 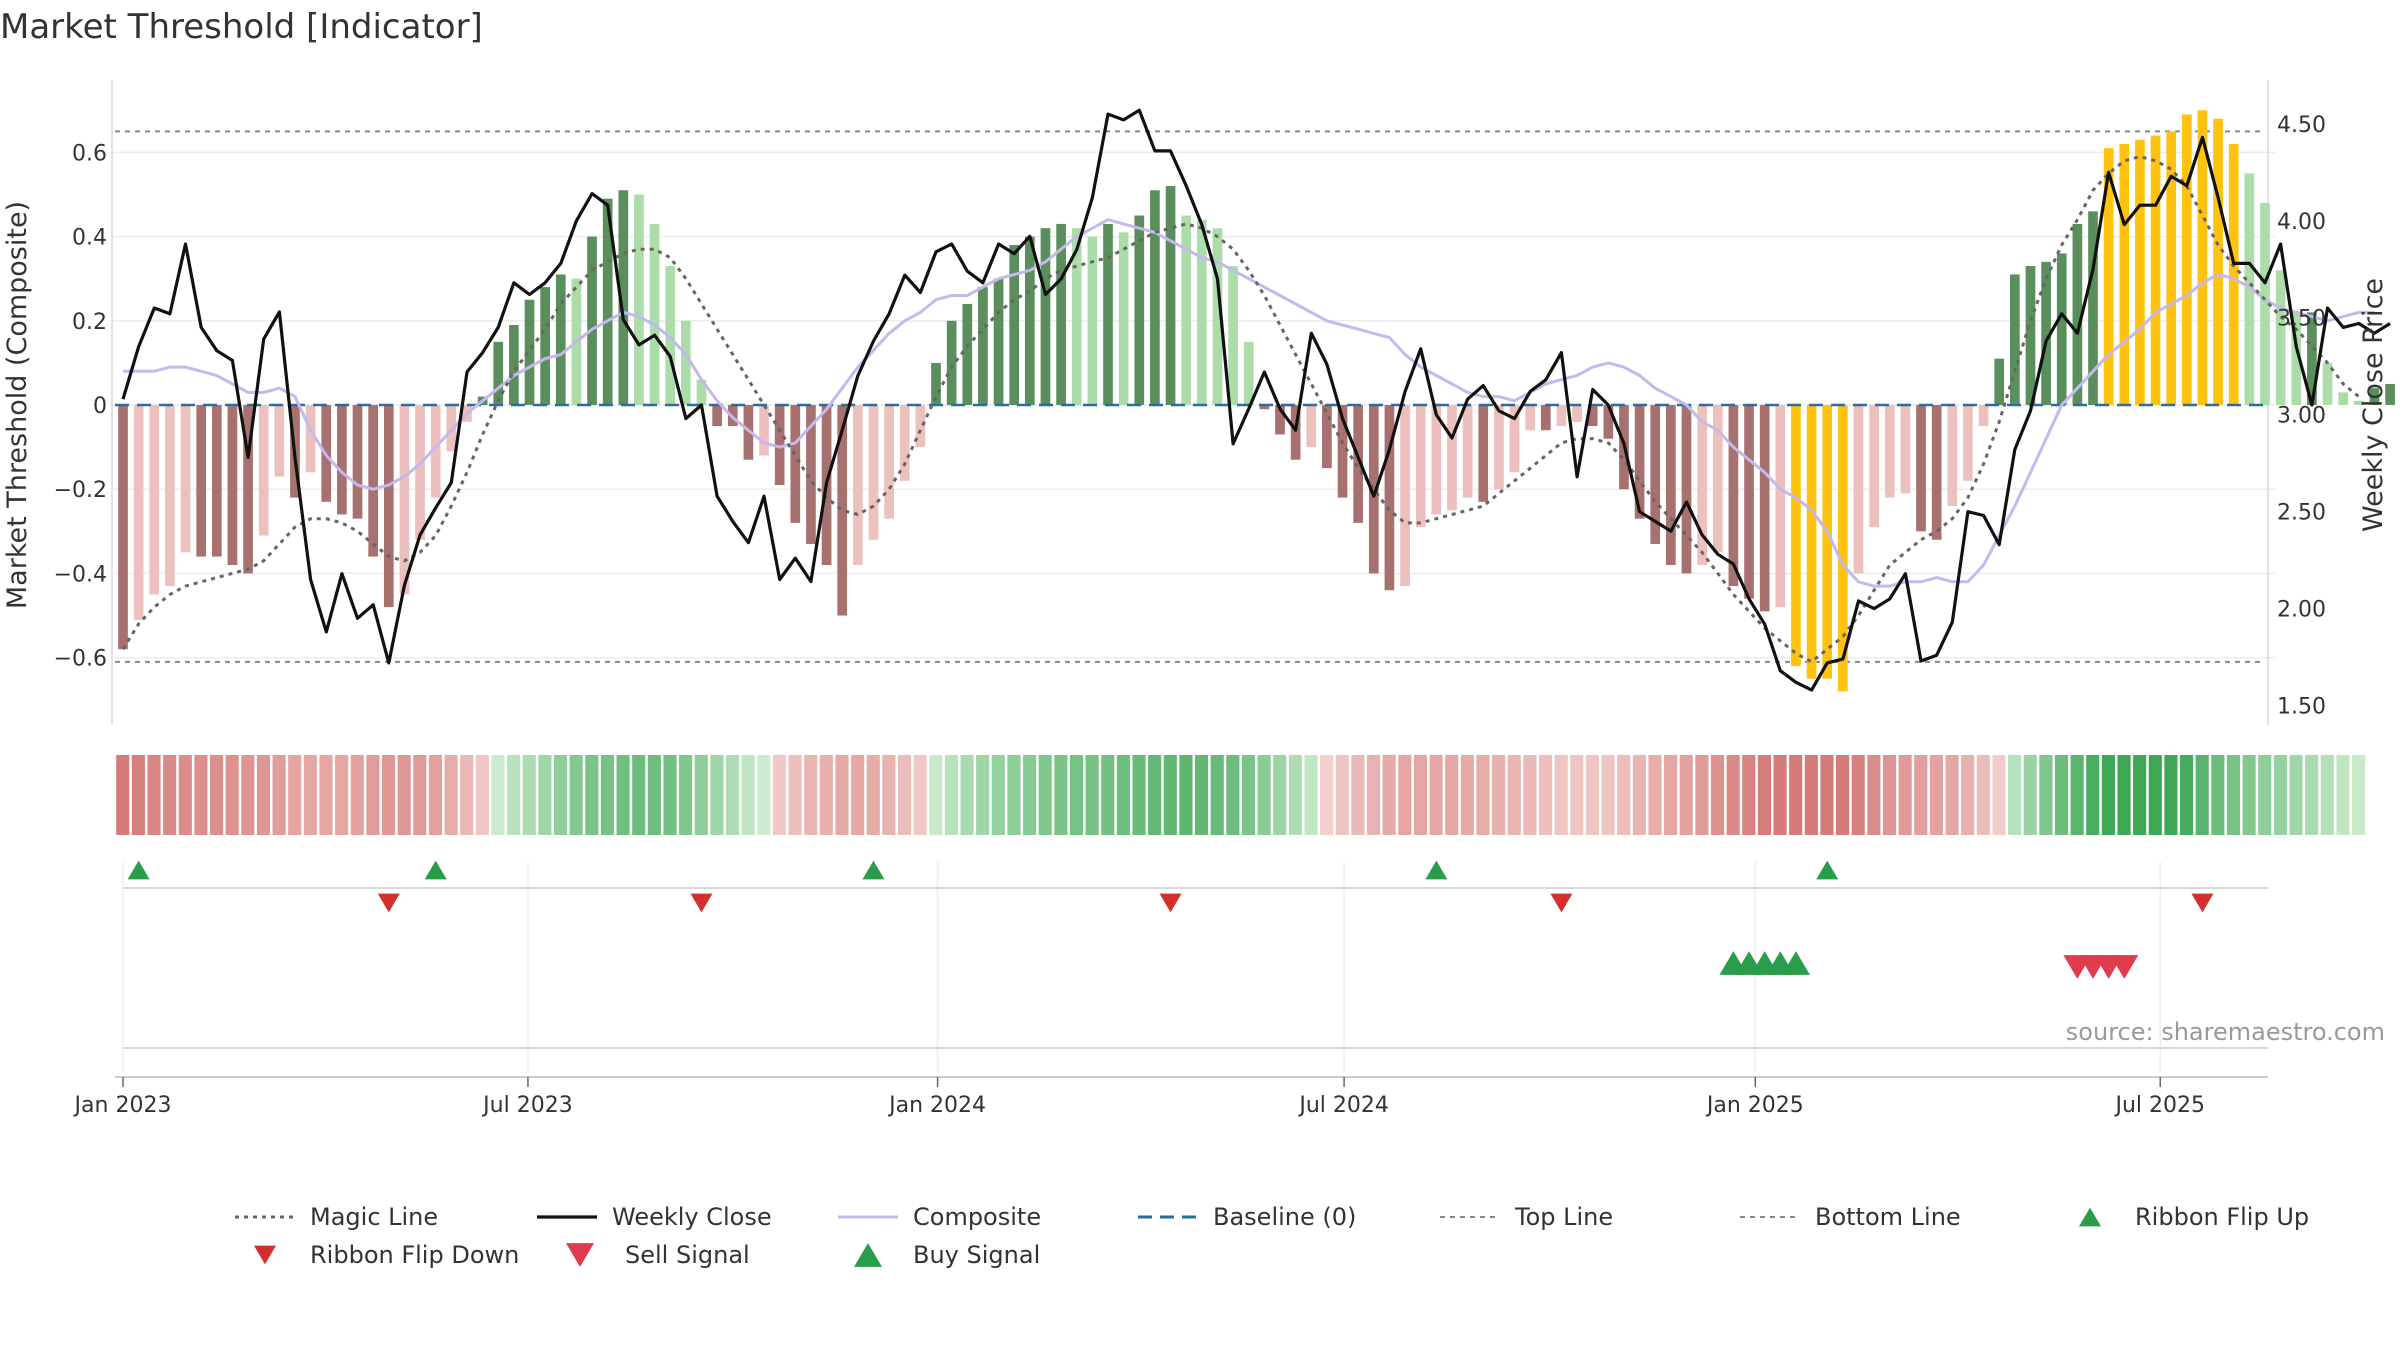 What do you see at coordinates (2301, 416) in the screenshot?
I see `right-axis: 4.50 4.00 3.50 3.00 2.50 2.00 1.50` at bounding box center [2301, 416].